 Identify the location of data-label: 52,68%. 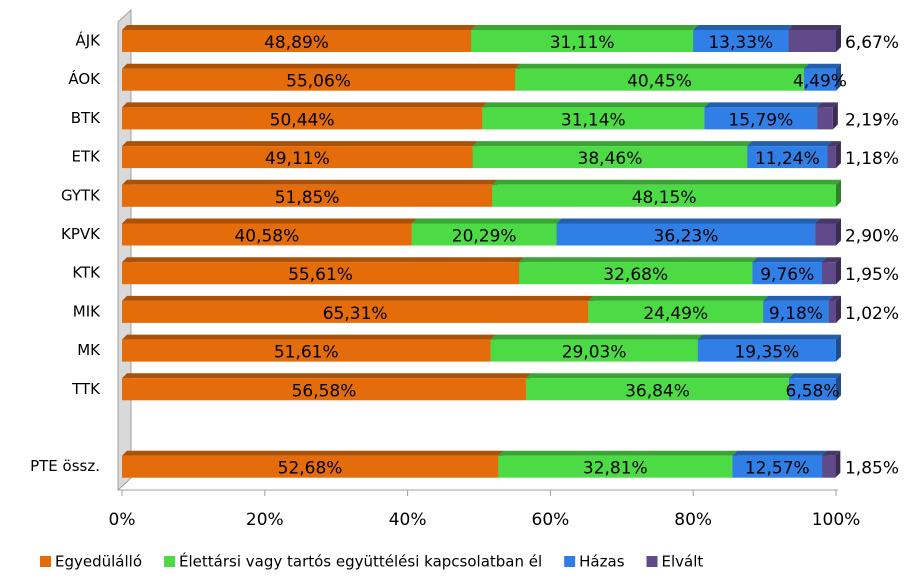
(310, 469).